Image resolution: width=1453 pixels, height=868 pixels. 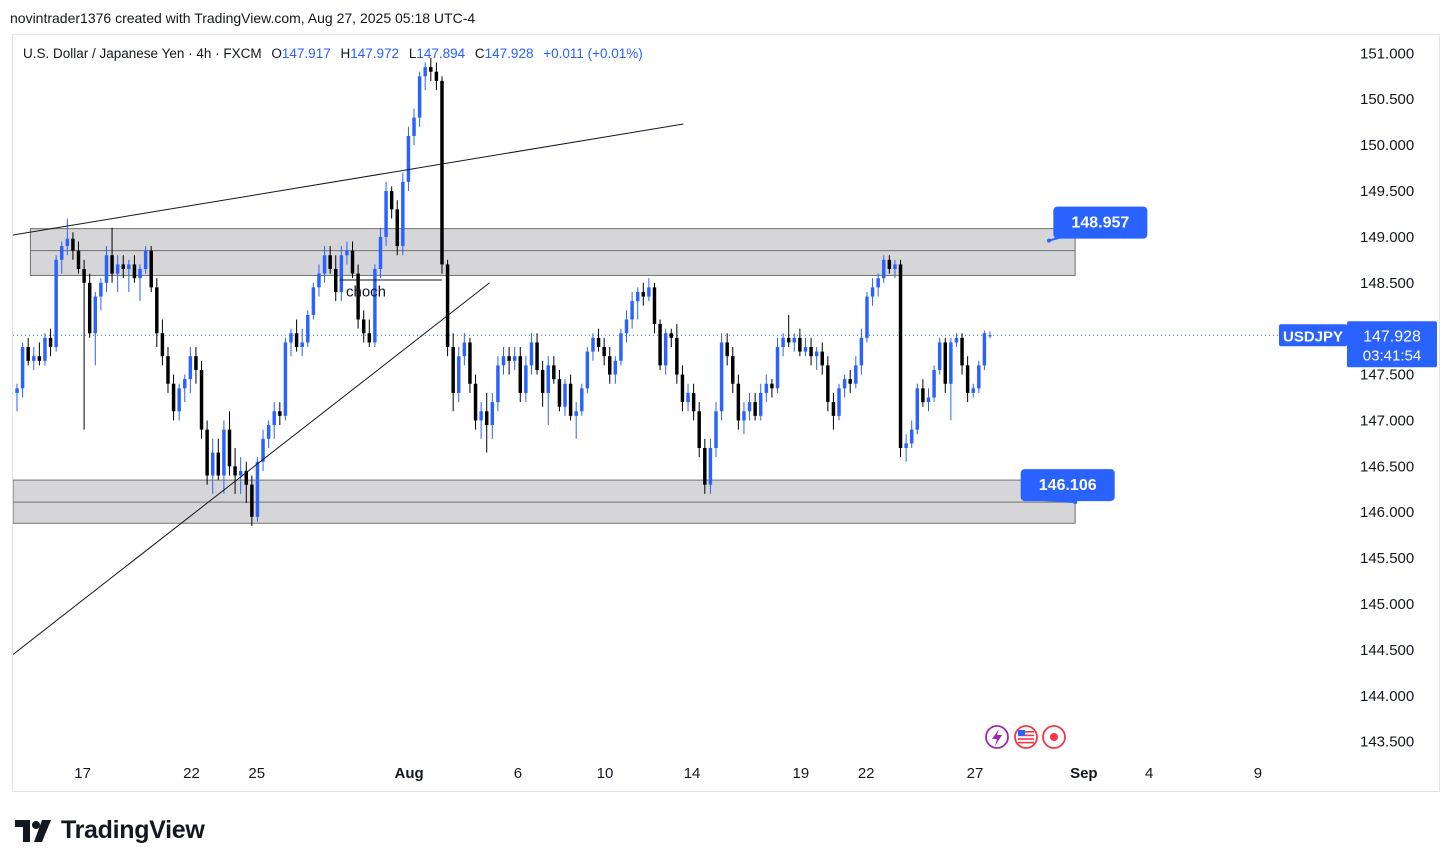 I want to click on y-tick-label: 146.500, so click(x=1387, y=466).